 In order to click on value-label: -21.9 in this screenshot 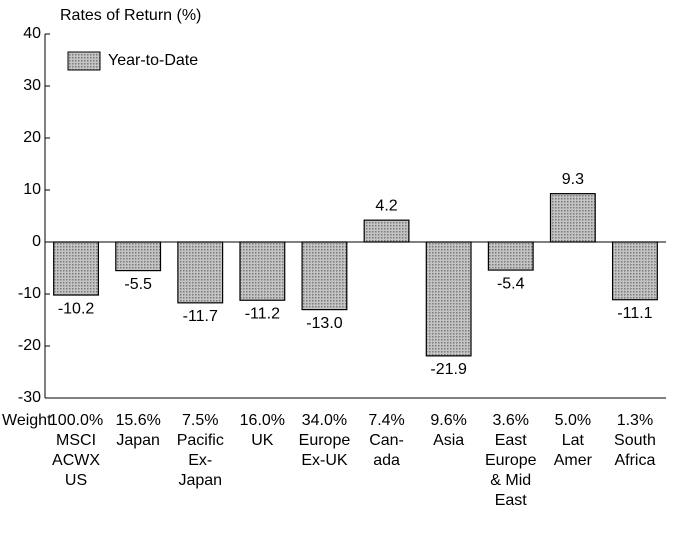, I will do `click(448, 369)`.